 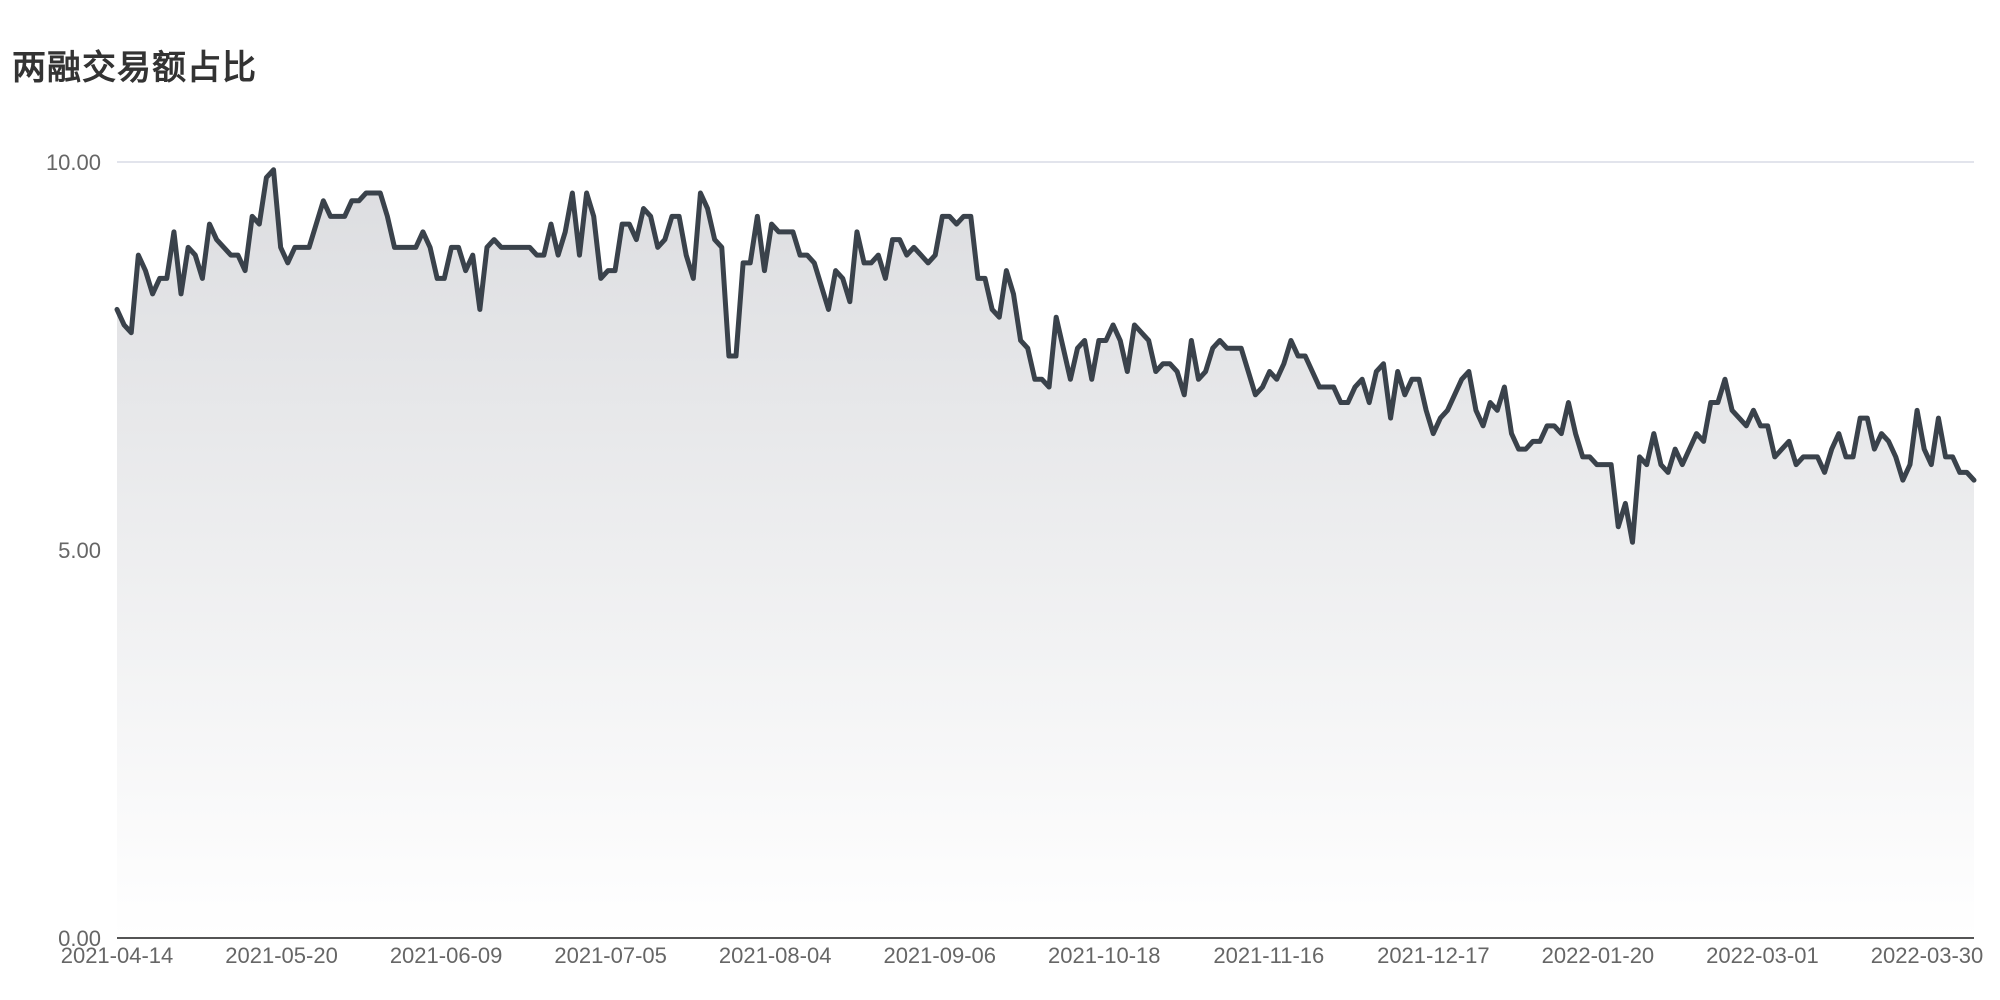 What do you see at coordinates (1433, 955) in the screenshot?
I see `x-tick-label: 2021-12-17` at bounding box center [1433, 955].